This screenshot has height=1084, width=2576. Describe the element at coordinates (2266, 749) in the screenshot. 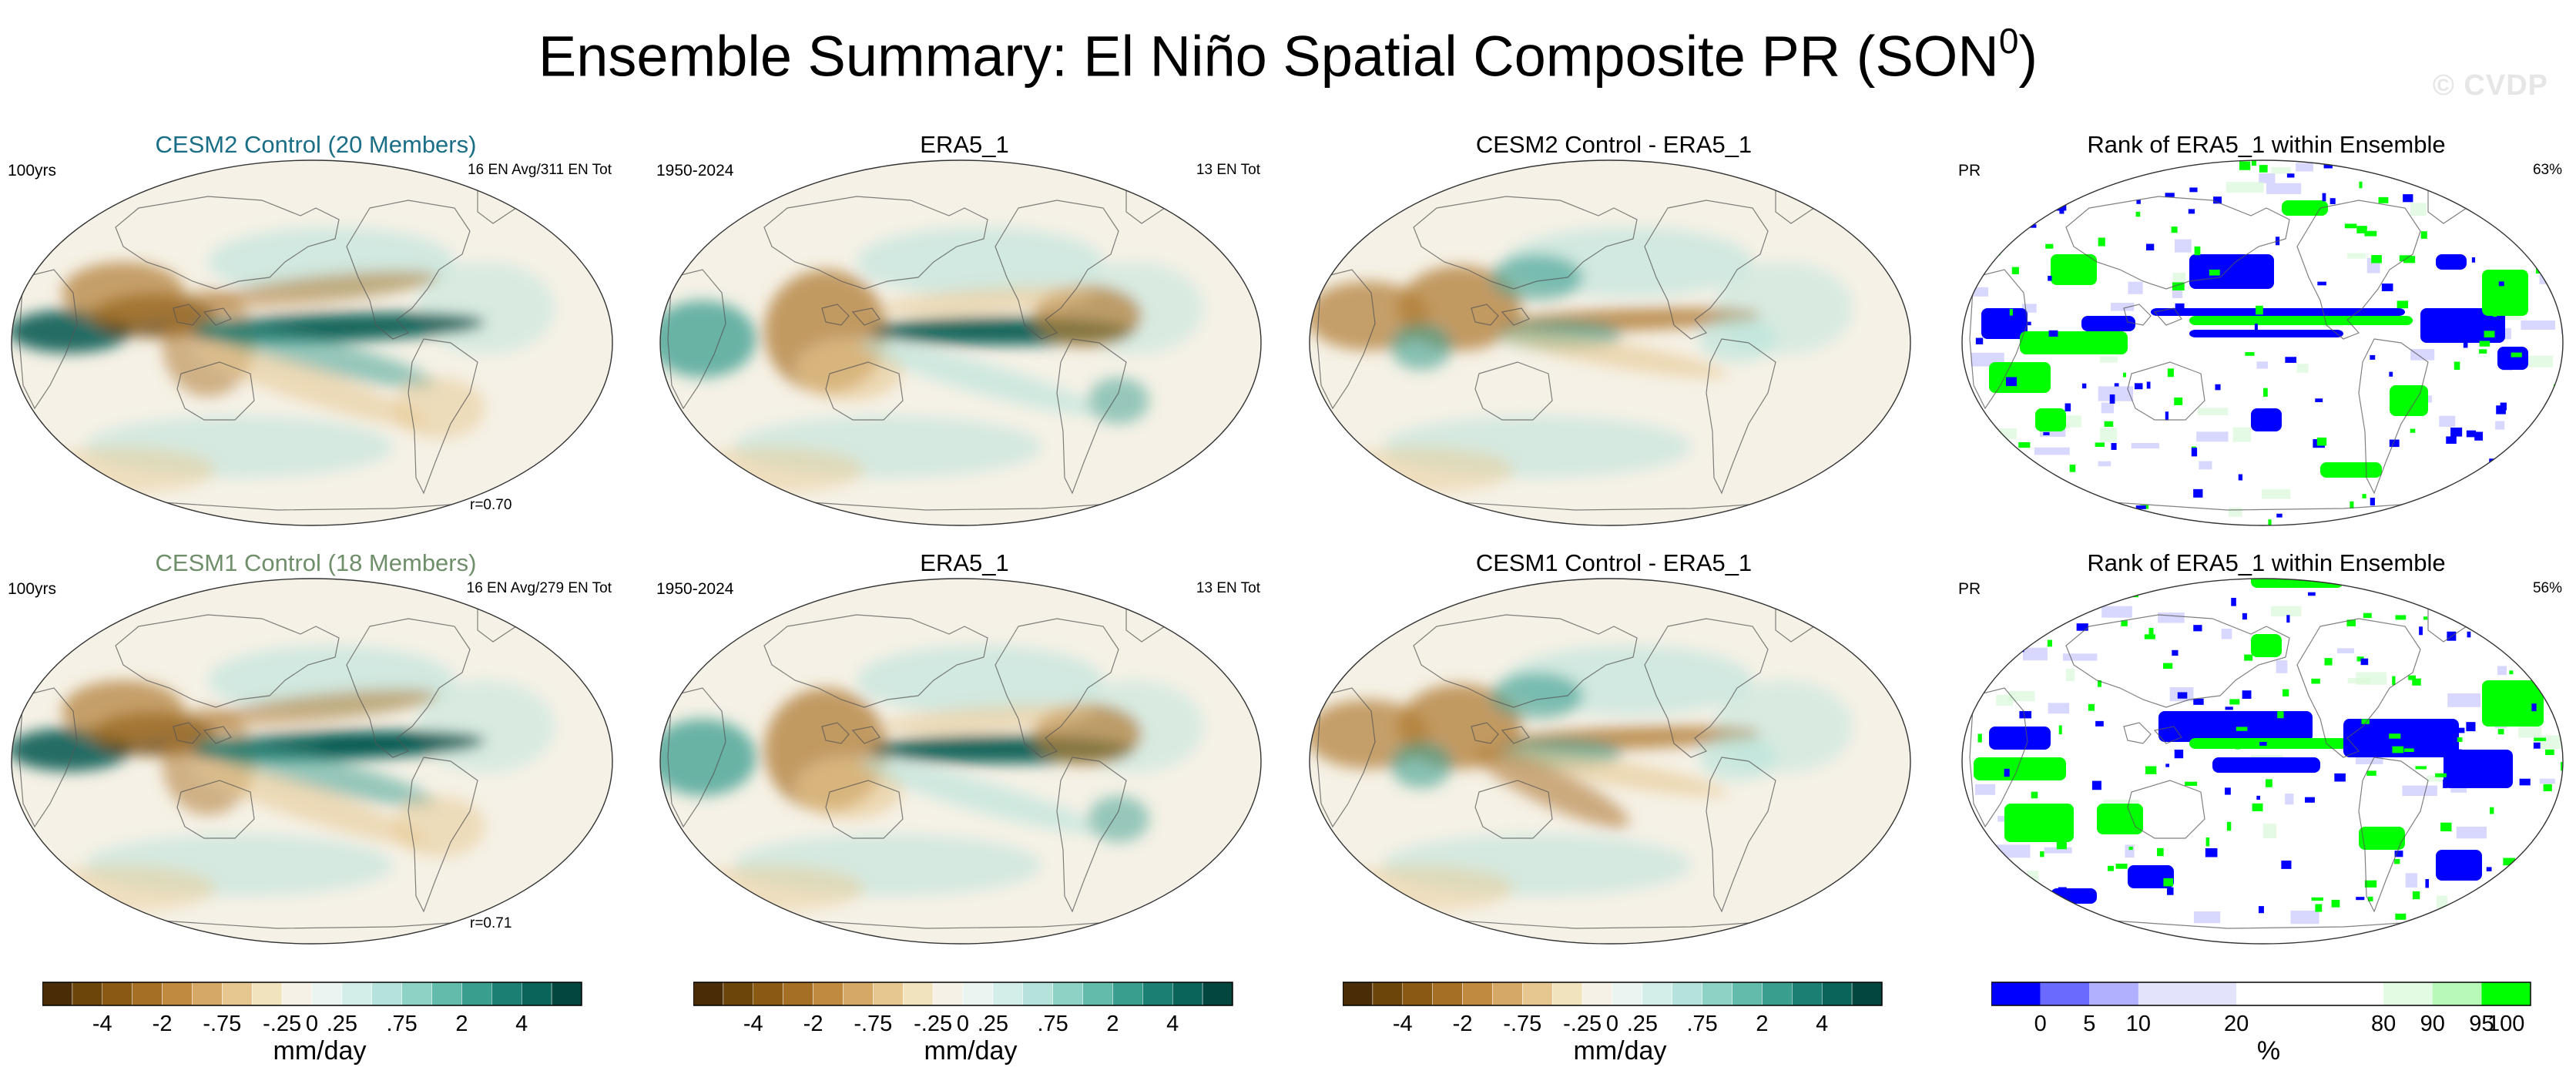

I see `panel-rank-bottom: Rank of ERA5_1 within Ensemble PR 56%` at that location.